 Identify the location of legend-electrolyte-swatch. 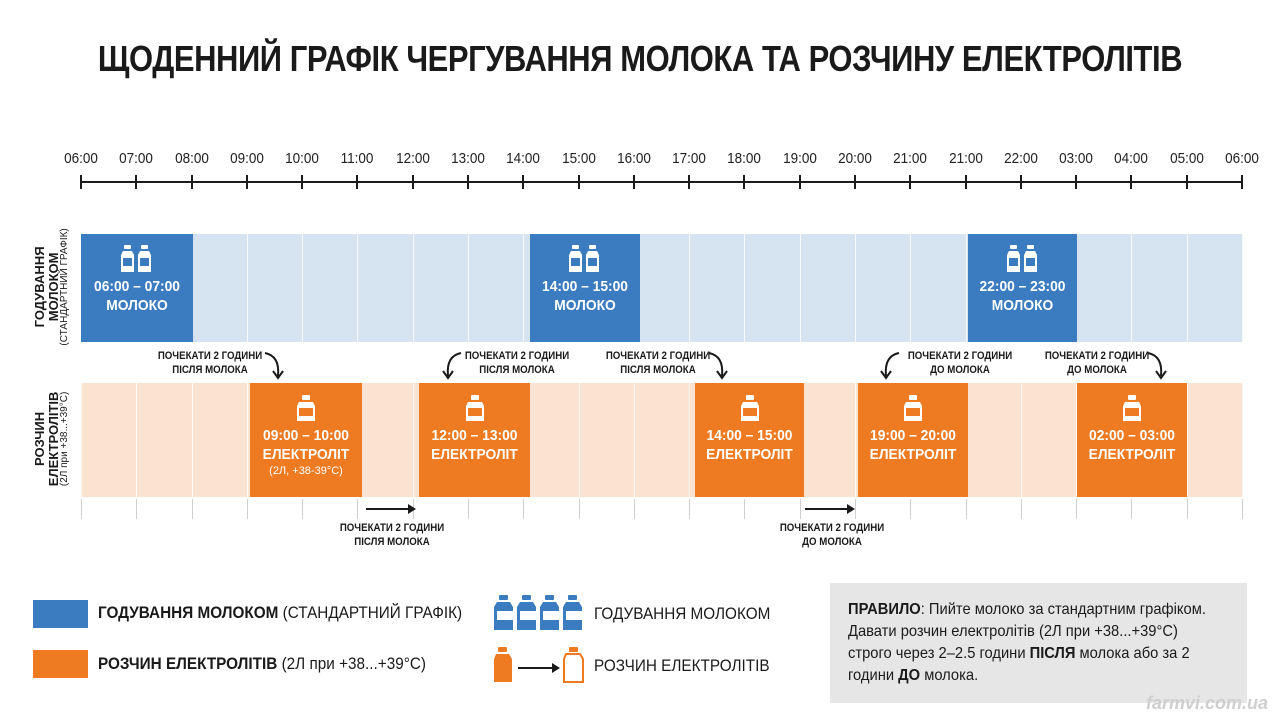
(60, 664).